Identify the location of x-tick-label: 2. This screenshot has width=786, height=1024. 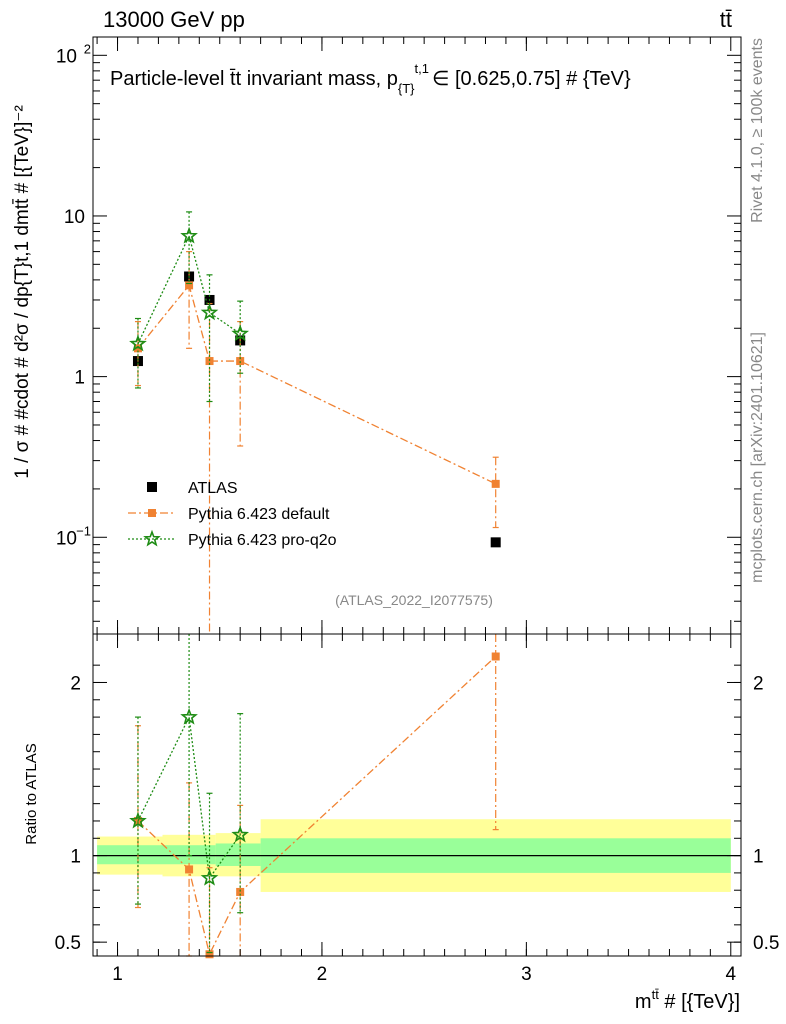
(322, 974).